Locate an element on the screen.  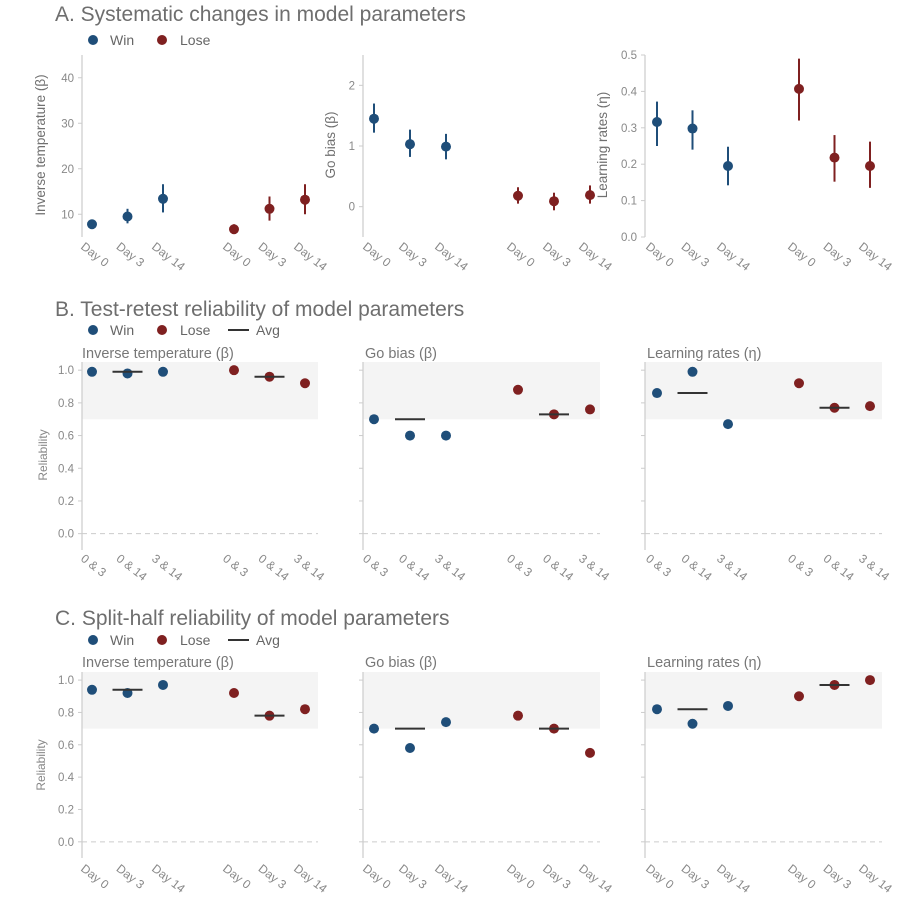
y-tick-label: 0.3 is located at coordinates (629, 129).